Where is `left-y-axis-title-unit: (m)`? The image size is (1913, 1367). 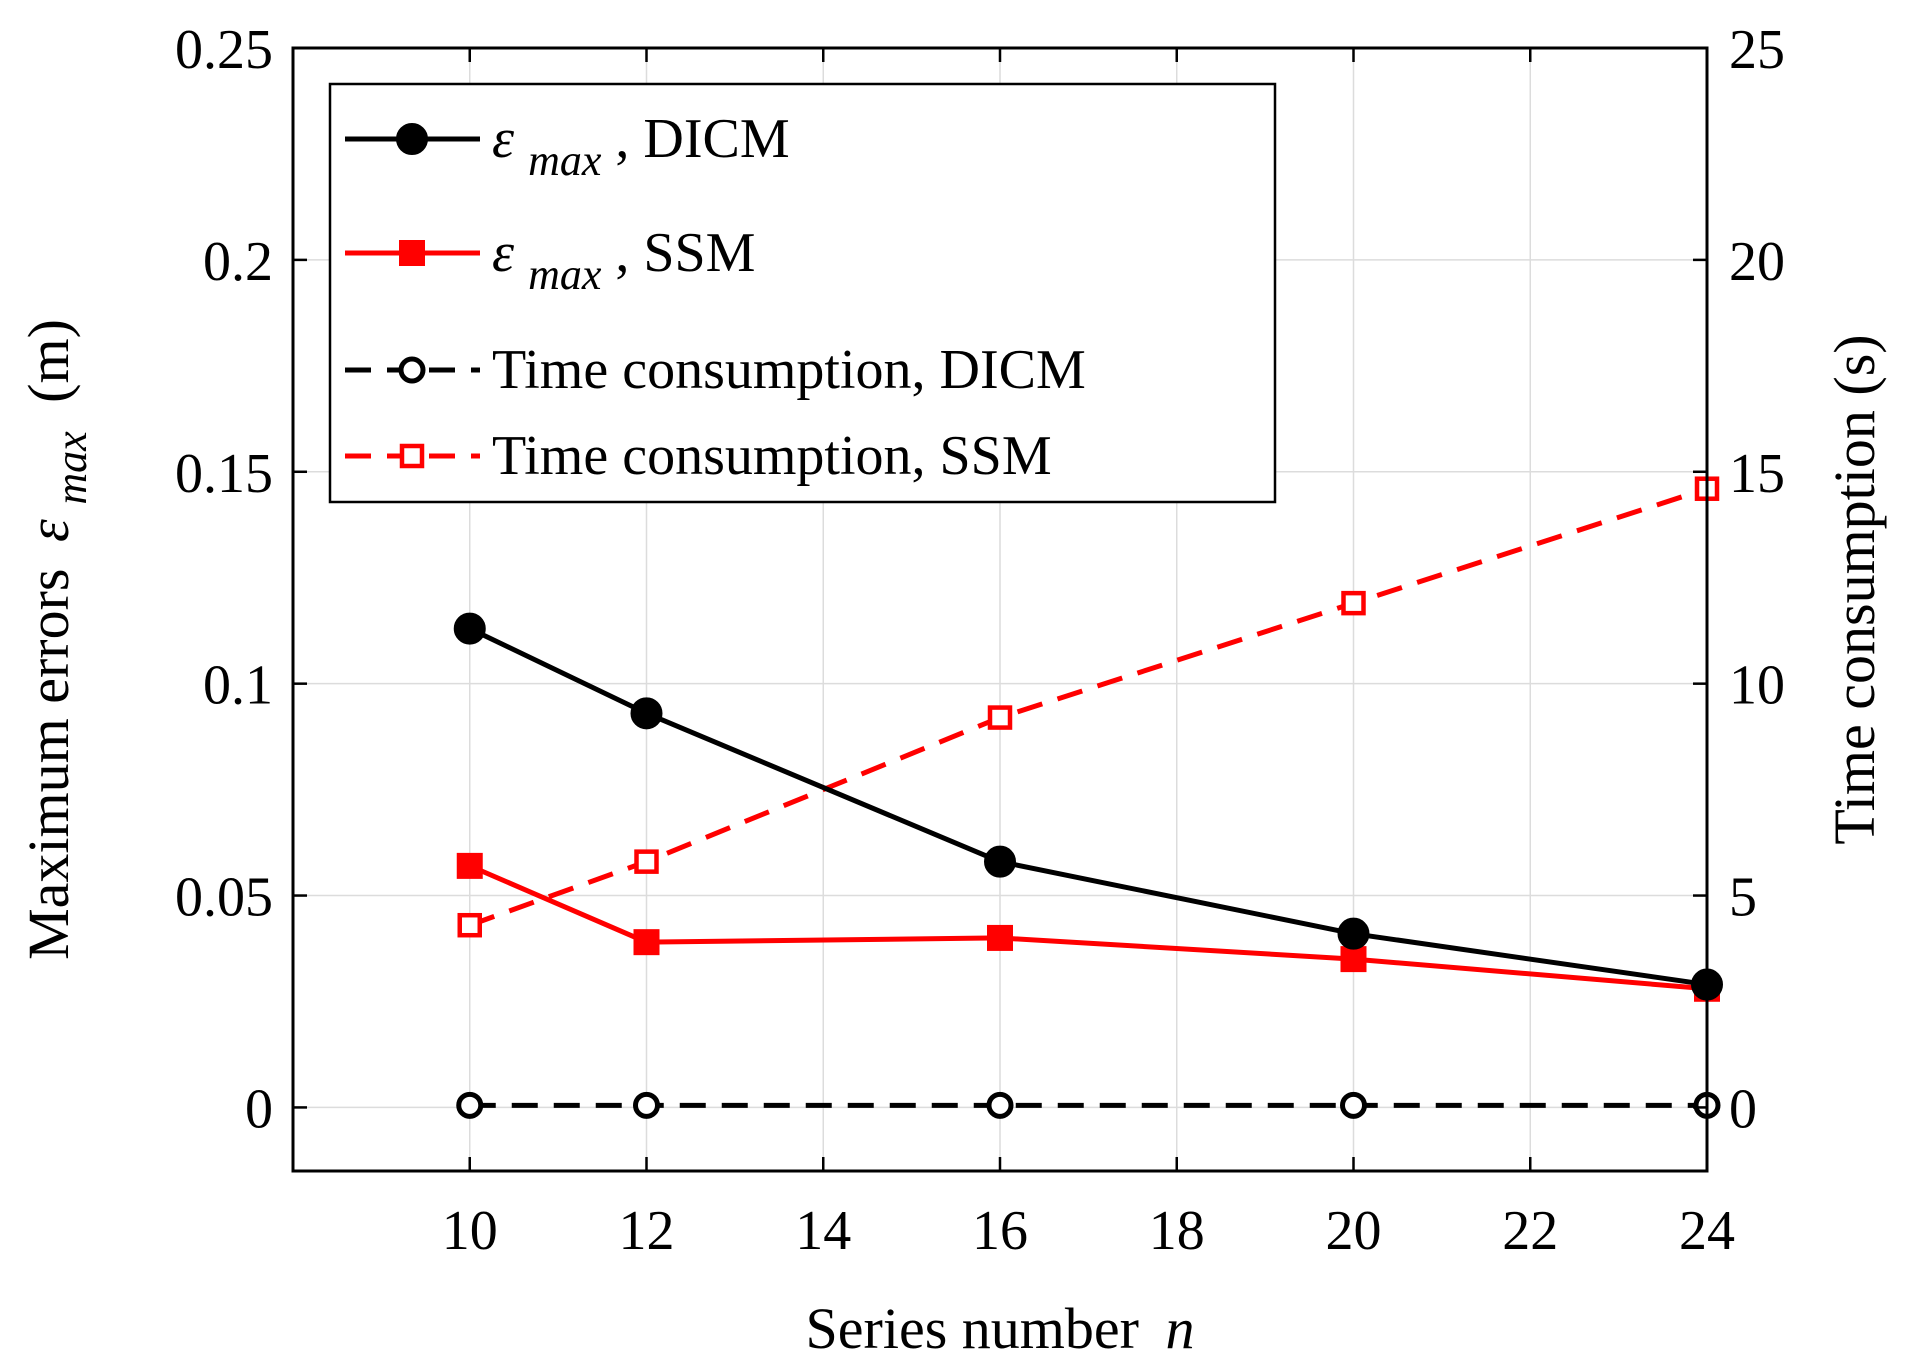
left-y-axis-title-unit: (m) is located at coordinates (48, 361).